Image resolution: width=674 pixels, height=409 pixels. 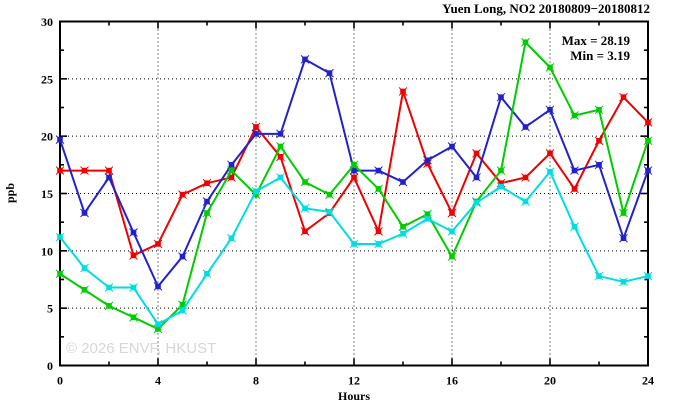 I want to click on y-axis-label: ppb, so click(x=10, y=193).